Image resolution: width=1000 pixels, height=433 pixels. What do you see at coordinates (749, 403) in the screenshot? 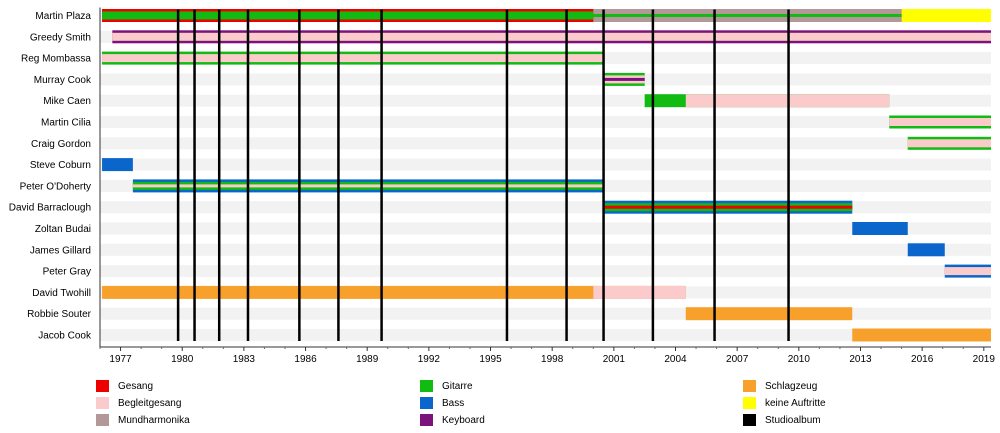
I see `legend-swatch-keine-auftritte` at bounding box center [749, 403].